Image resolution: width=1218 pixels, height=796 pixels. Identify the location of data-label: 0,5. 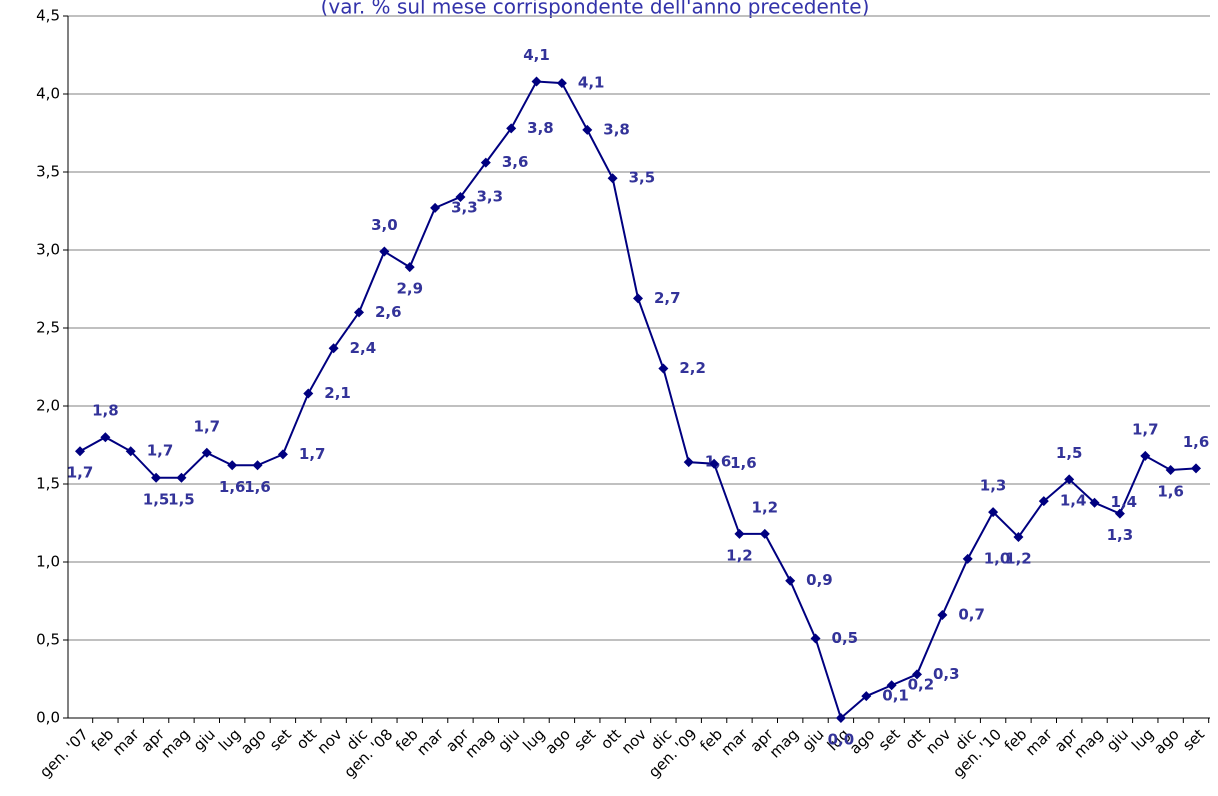
(845, 638).